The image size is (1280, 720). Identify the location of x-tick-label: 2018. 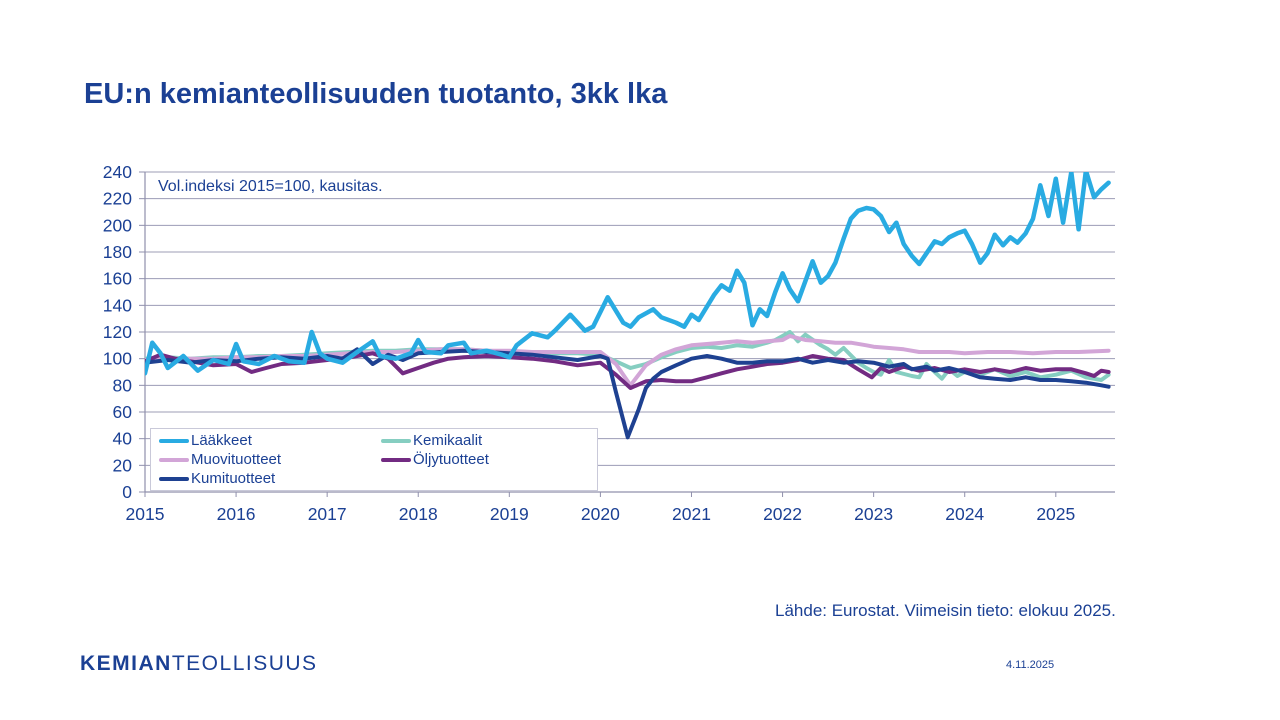
(418, 514).